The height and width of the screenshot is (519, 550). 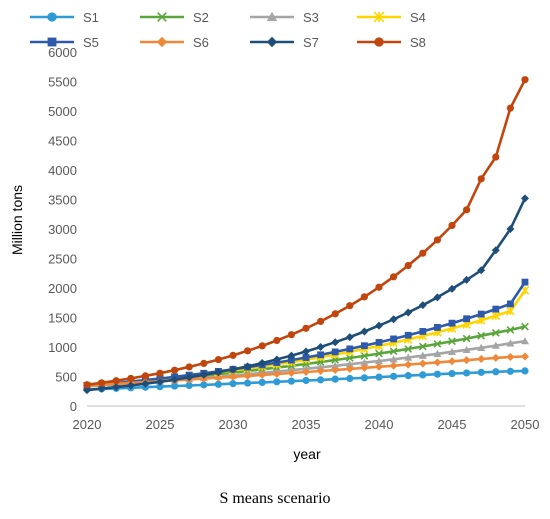 What do you see at coordinates (452, 424) in the screenshot?
I see `x-tick-label: 2045` at bounding box center [452, 424].